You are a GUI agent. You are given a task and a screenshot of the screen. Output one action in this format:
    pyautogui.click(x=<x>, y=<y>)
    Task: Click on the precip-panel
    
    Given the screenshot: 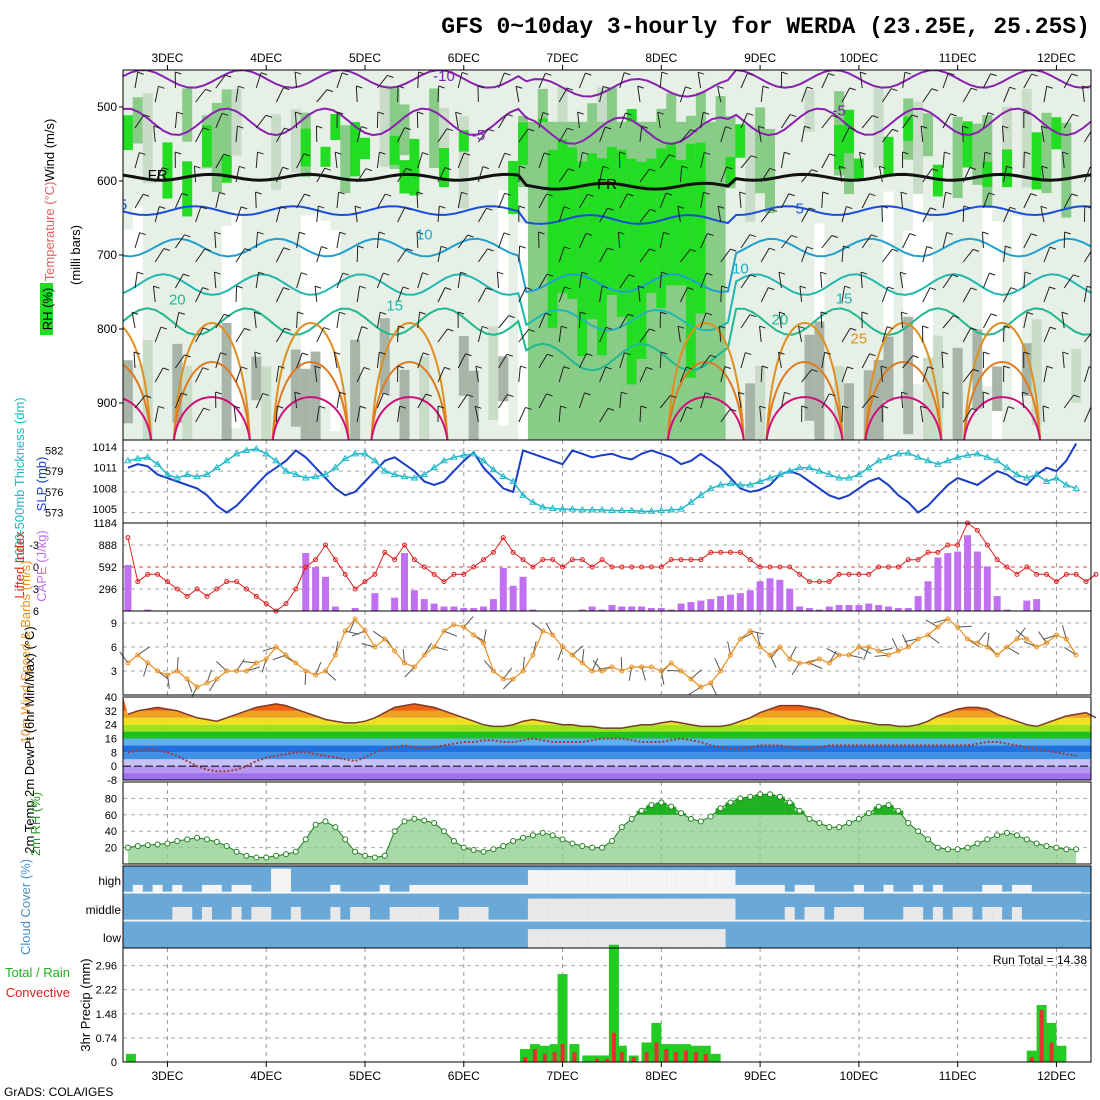 What is the action you would take?
    pyautogui.click(x=607, y=1005)
    